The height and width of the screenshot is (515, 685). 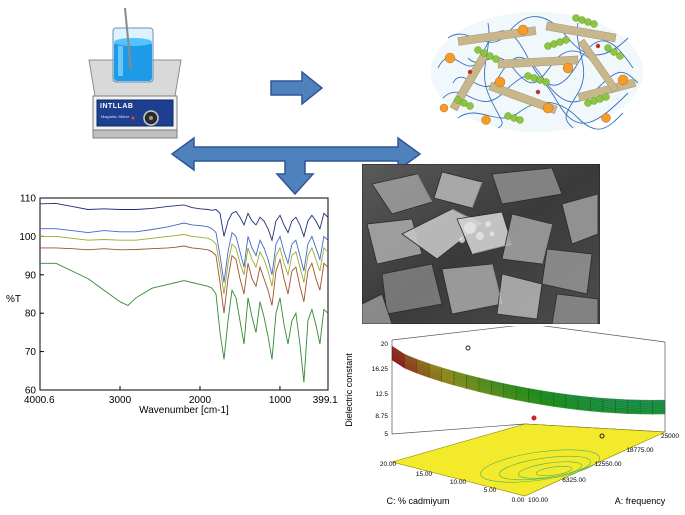 I want to click on ftir-ytick-label: 110, so click(x=28, y=199).